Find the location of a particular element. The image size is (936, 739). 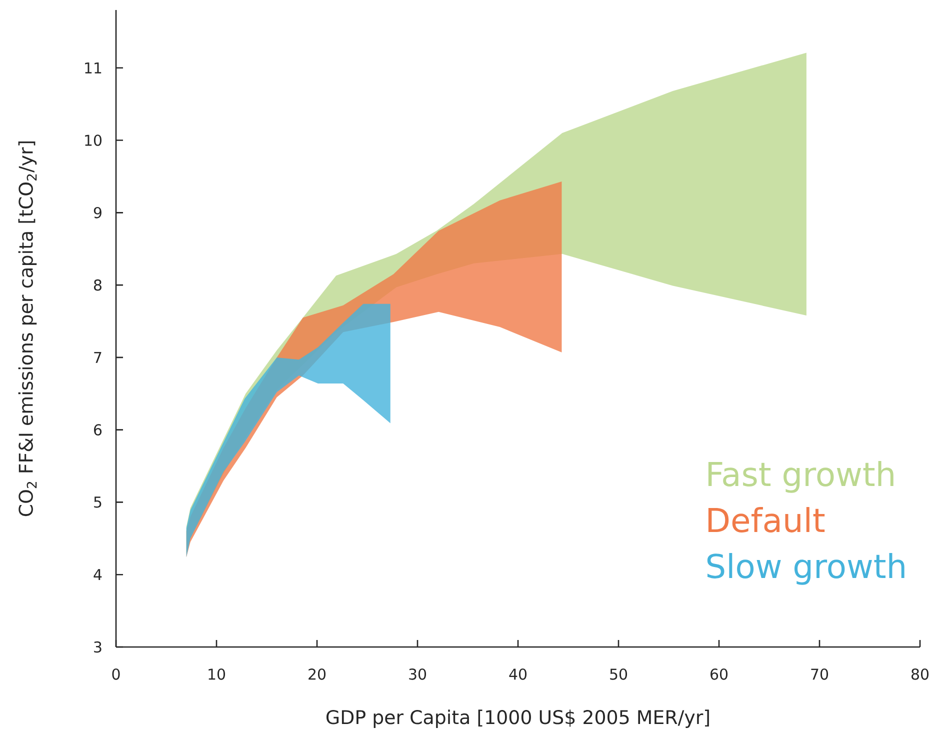

x-tick-label: 40 is located at coordinates (518, 674).